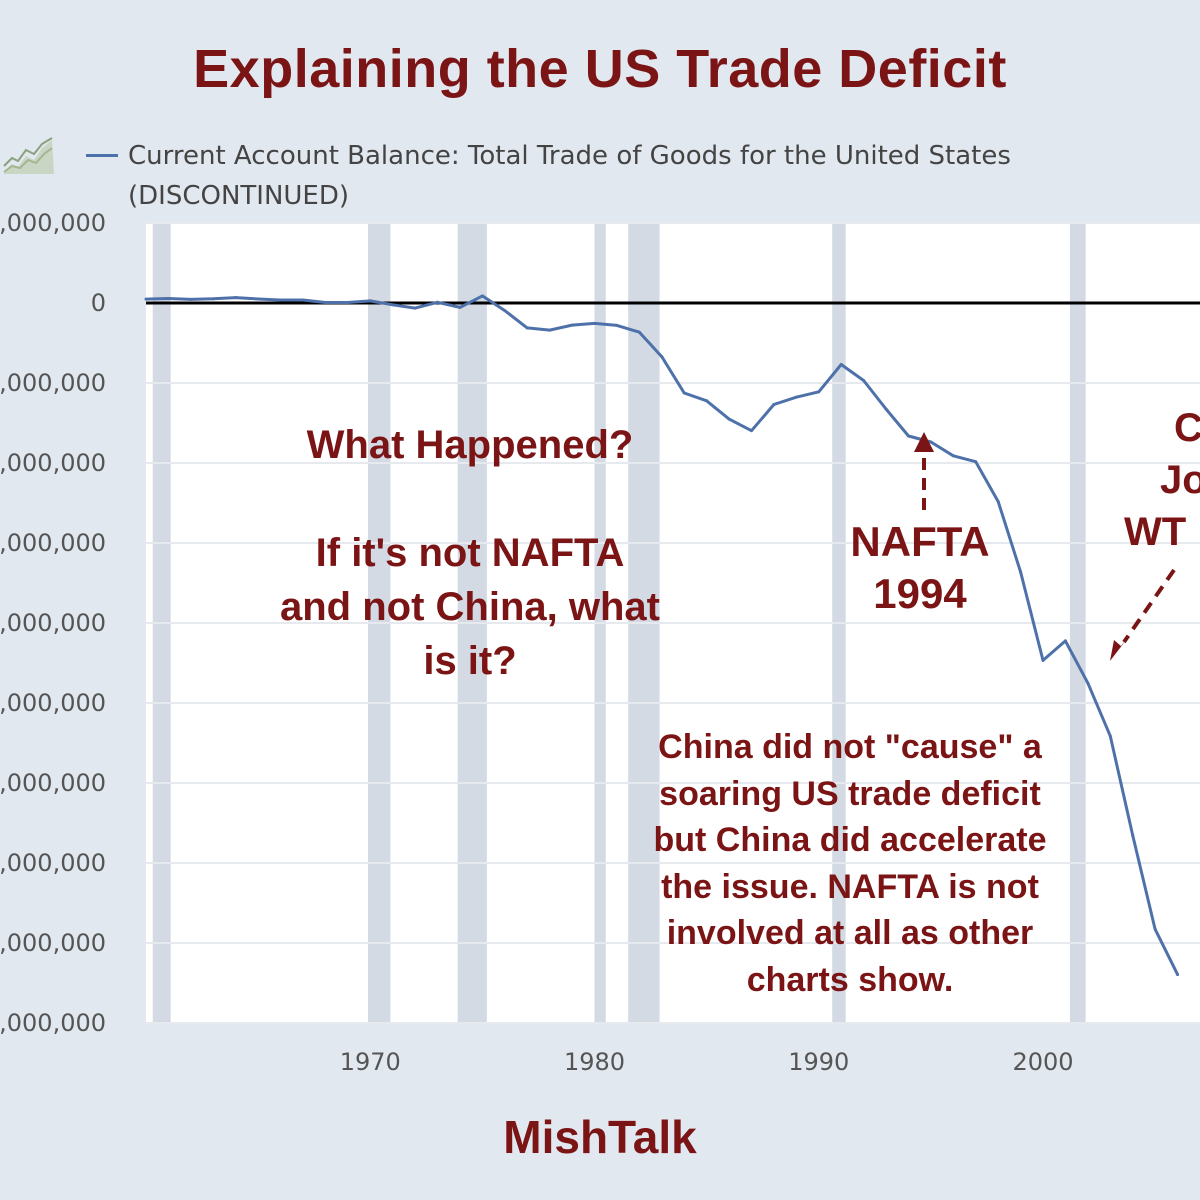  Describe the element at coordinates (707, 1062) in the screenshot. I see `x-axis-ticks: 1970 1980 1990 2000` at that location.